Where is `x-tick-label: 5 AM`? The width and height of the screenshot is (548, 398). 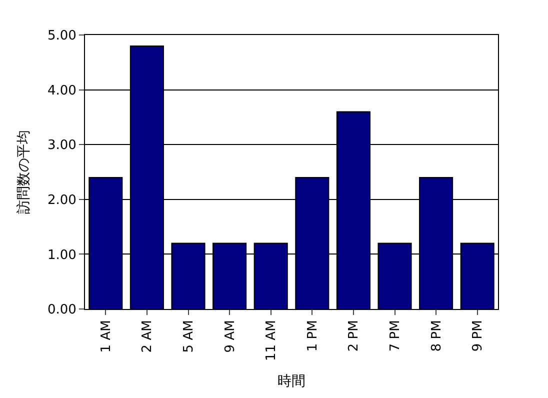
x-tick-label: 5 AM is located at coordinates (188, 336).